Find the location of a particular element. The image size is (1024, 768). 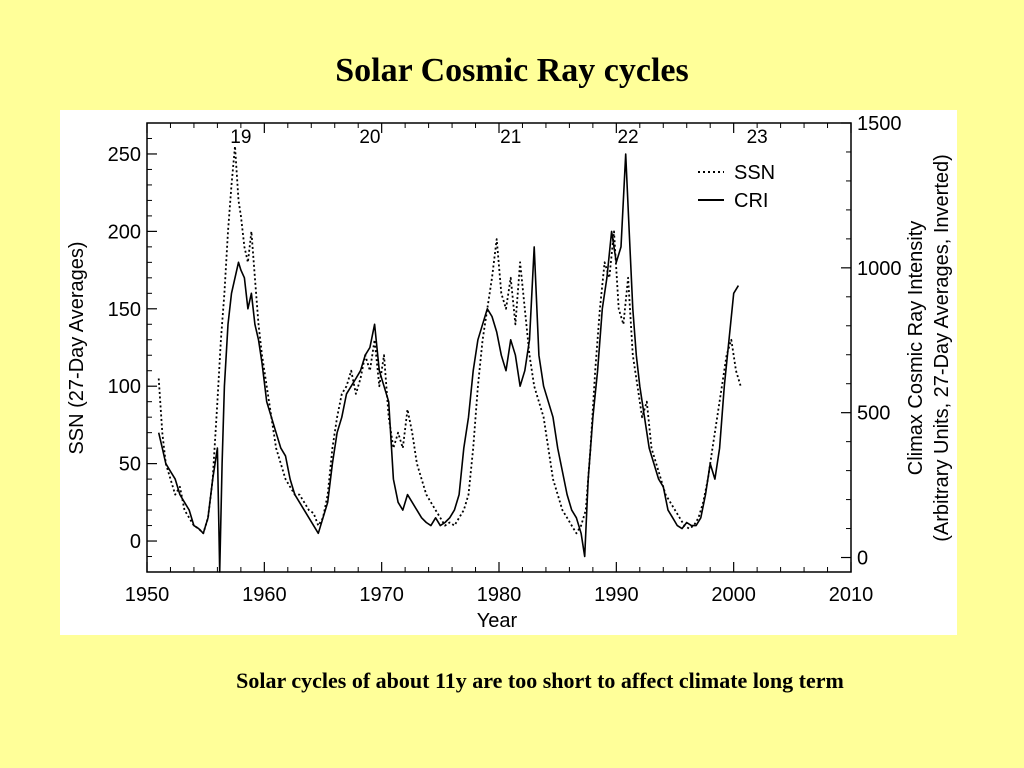

x-tick-label: 1970 is located at coordinates (381, 595).